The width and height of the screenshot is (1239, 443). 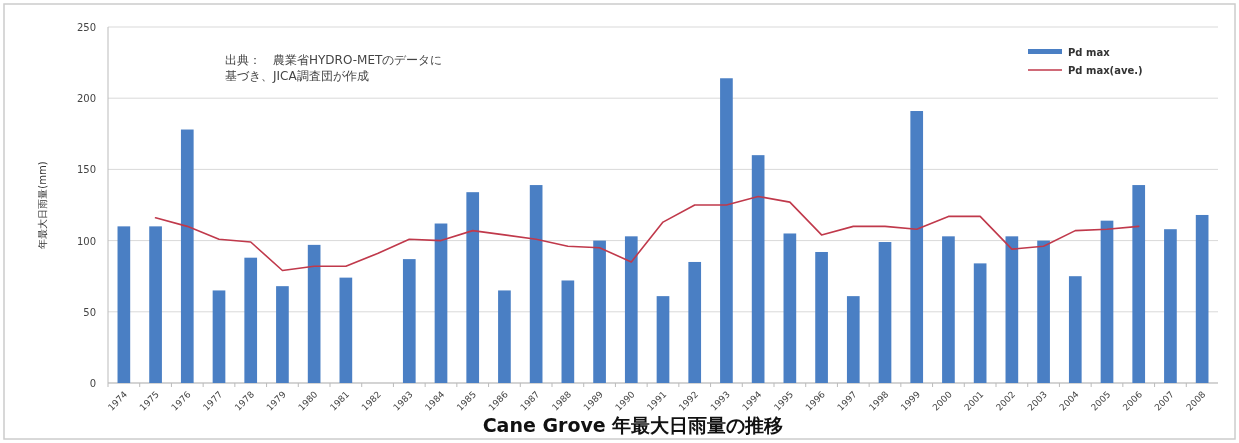 What do you see at coordinates (92, 383) in the screenshot?
I see `y-tick-label: 0` at bounding box center [92, 383].